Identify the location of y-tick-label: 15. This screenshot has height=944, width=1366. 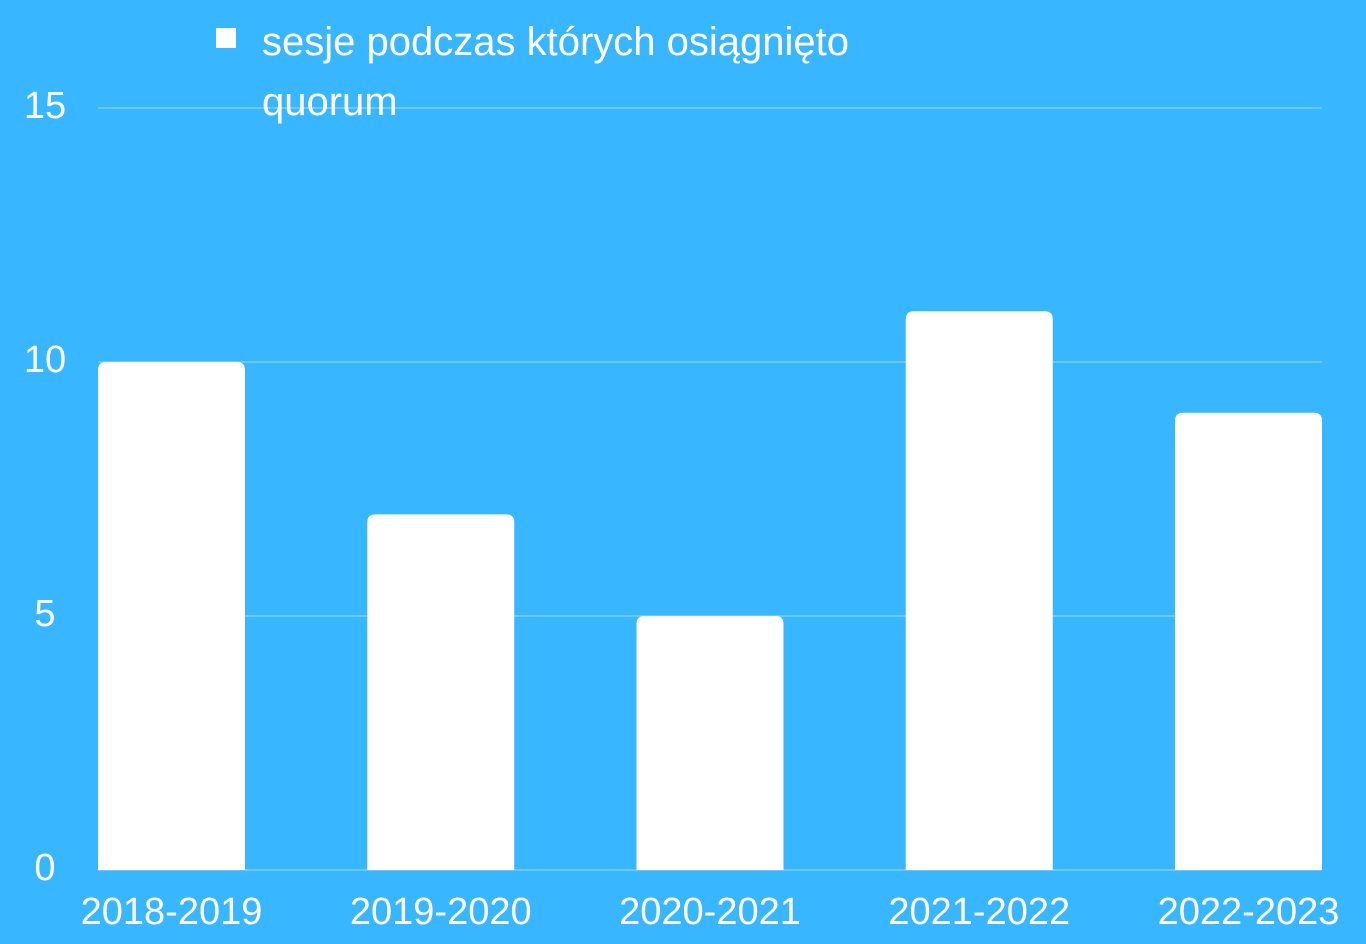
(45, 106).